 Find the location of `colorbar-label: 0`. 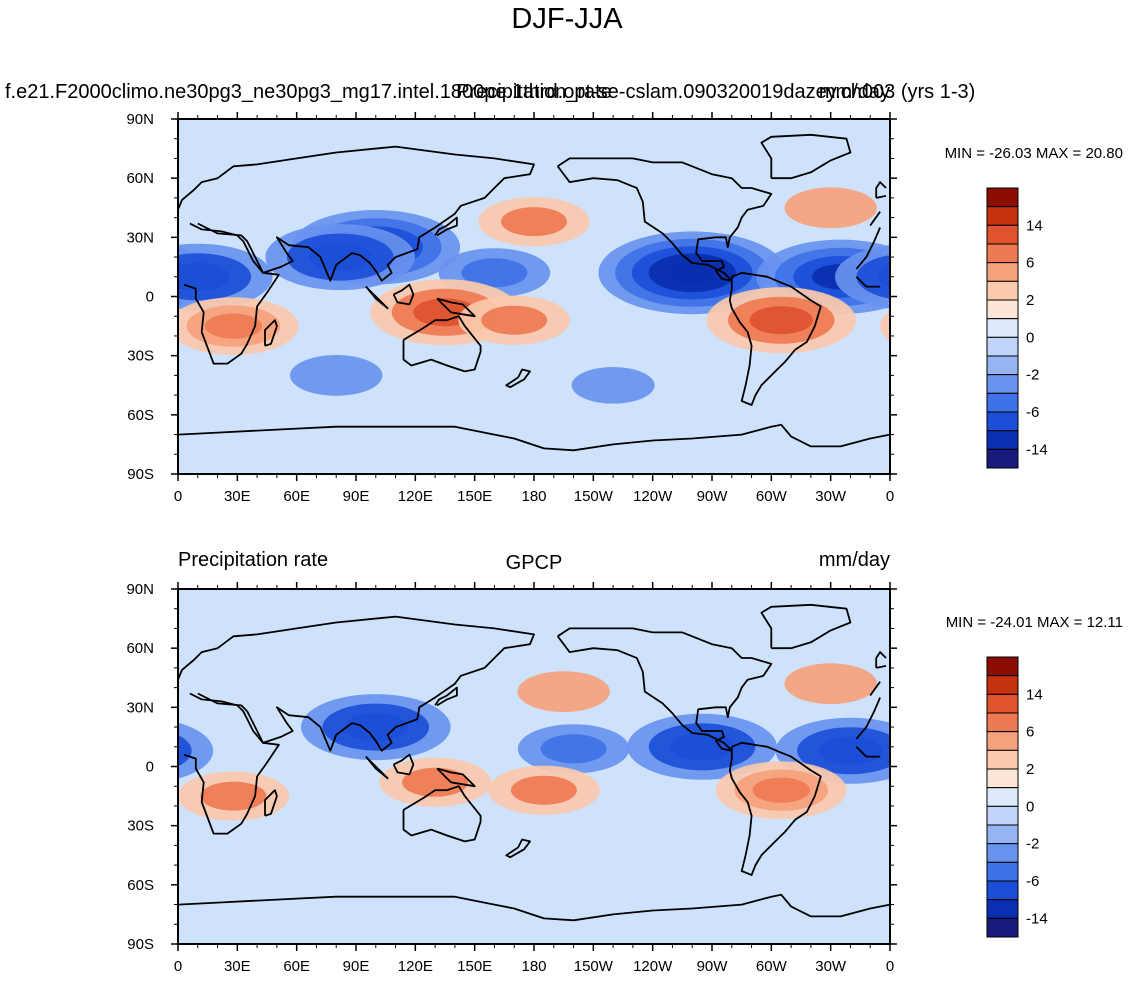

colorbar-label: 0 is located at coordinates (1030, 806).